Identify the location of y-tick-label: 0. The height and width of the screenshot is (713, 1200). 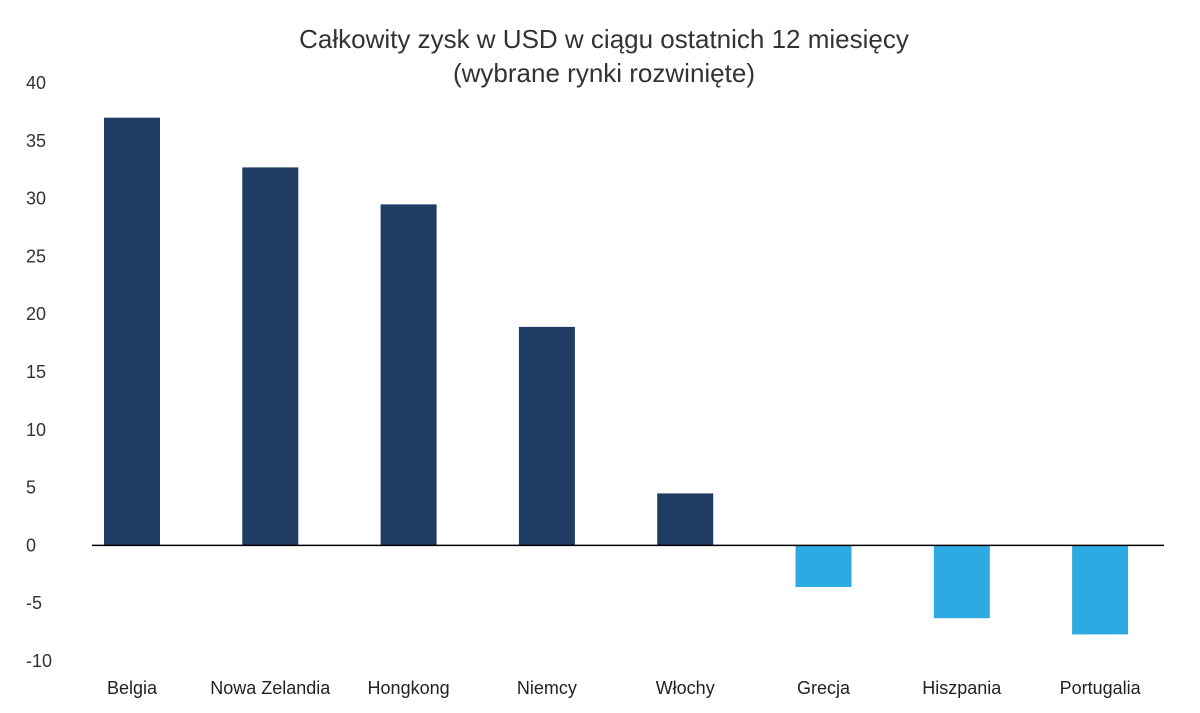
(31, 545).